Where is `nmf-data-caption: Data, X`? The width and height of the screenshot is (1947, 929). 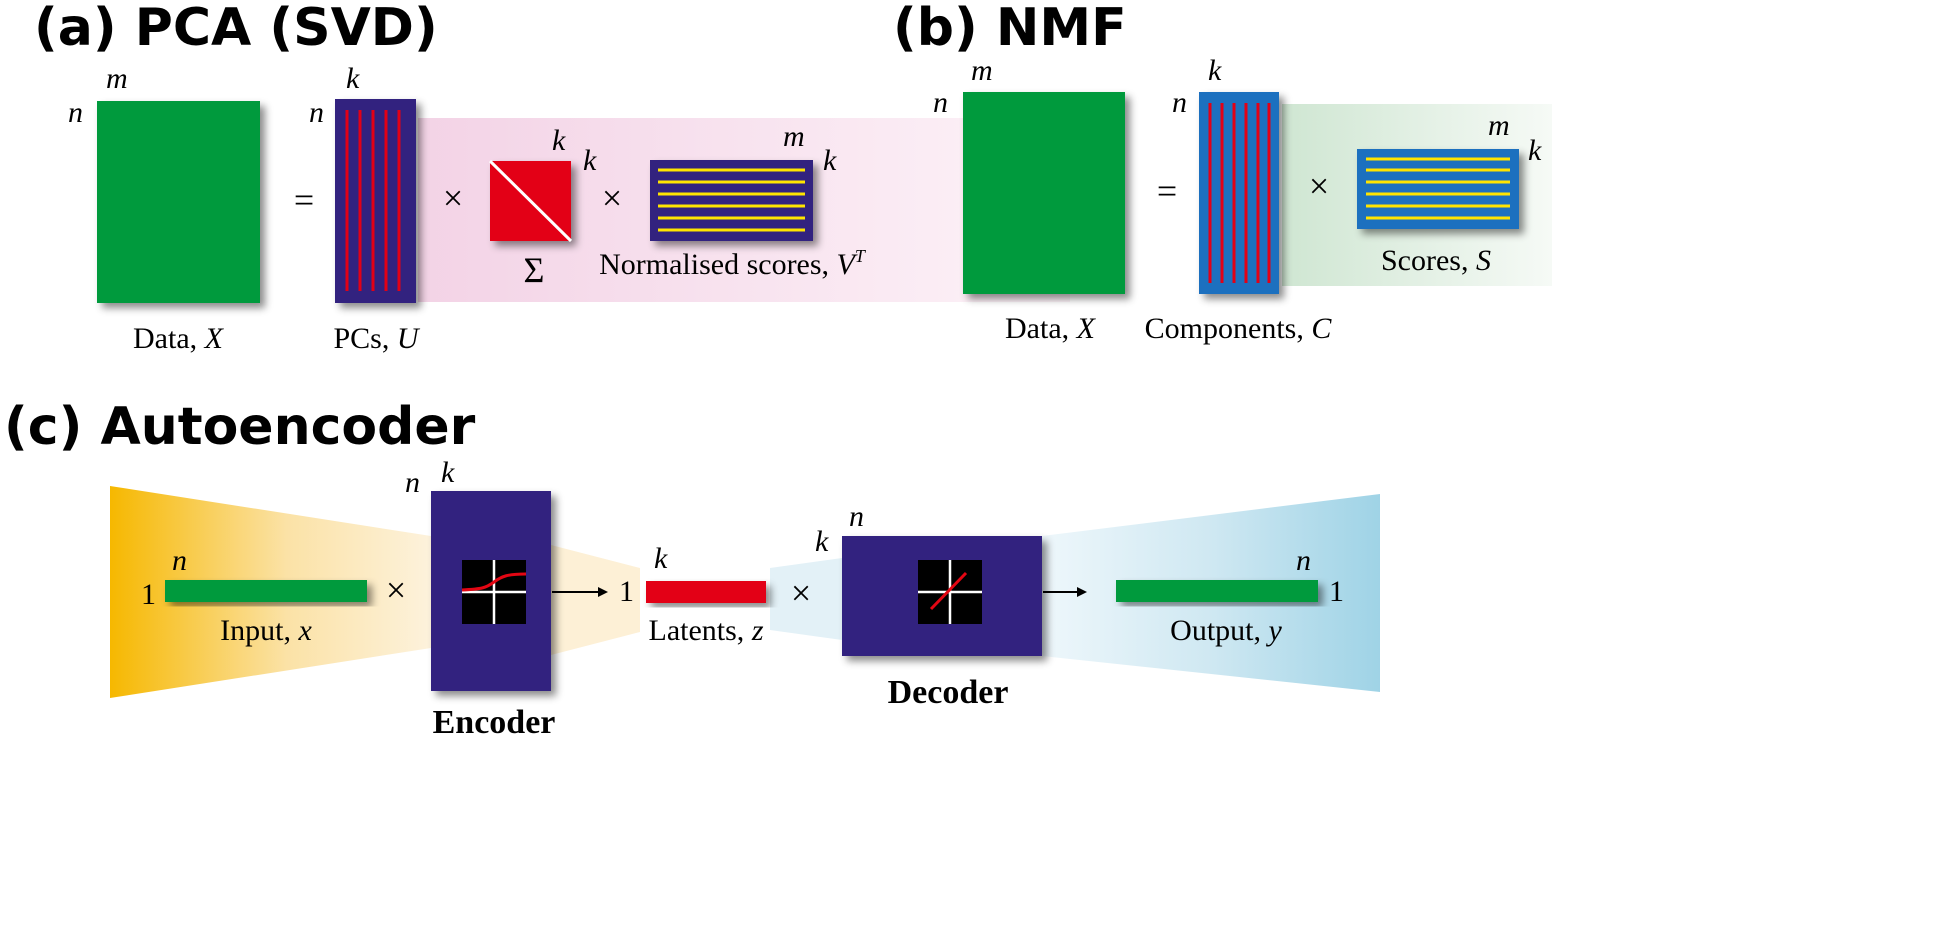
nmf-data-caption: Data, X is located at coordinates (1051, 328).